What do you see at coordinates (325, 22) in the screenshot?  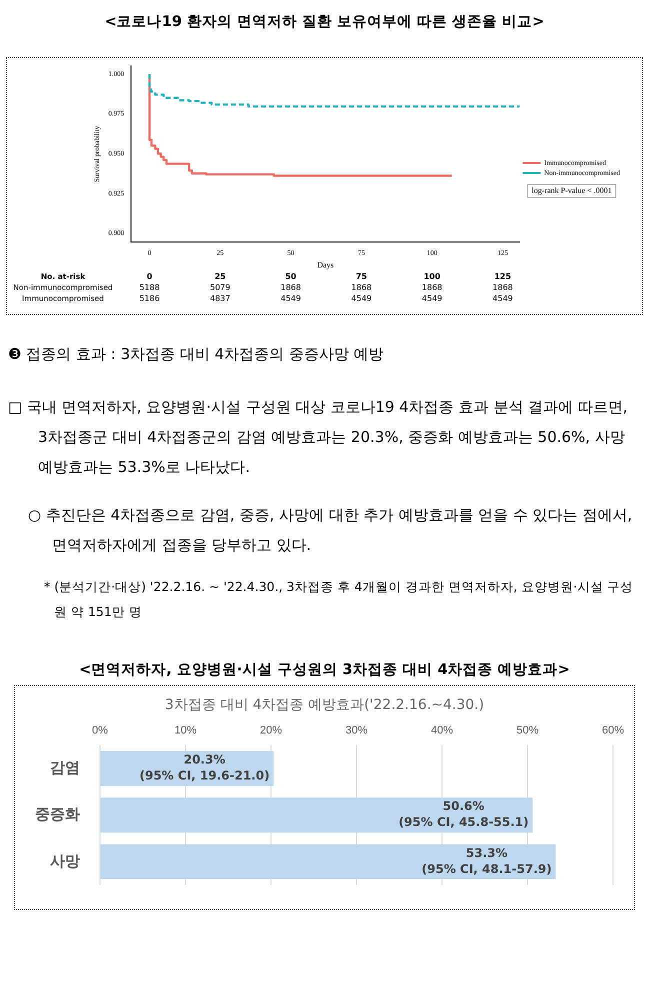 I see `chart-title: <코로나19 환자의 면역저하 질환 보유여부에 따른 생존율 비교>` at bounding box center [325, 22].